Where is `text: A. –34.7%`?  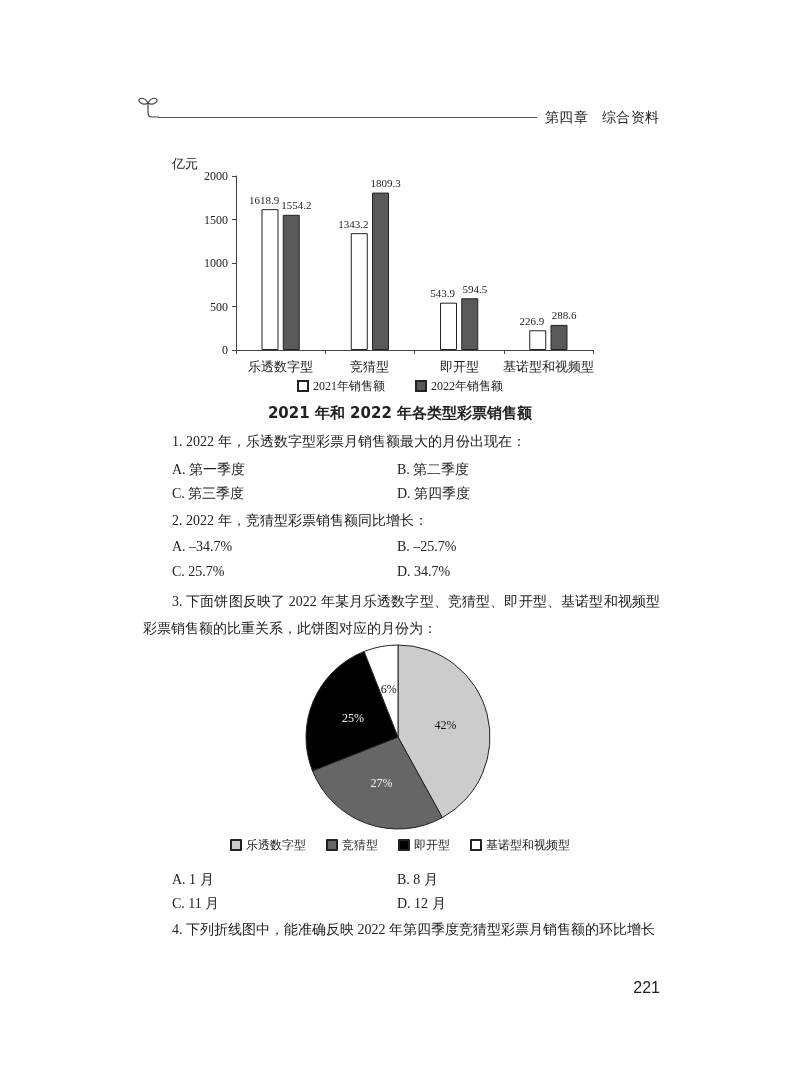
text: A. –34.7% is located at coordinates (202, 547).